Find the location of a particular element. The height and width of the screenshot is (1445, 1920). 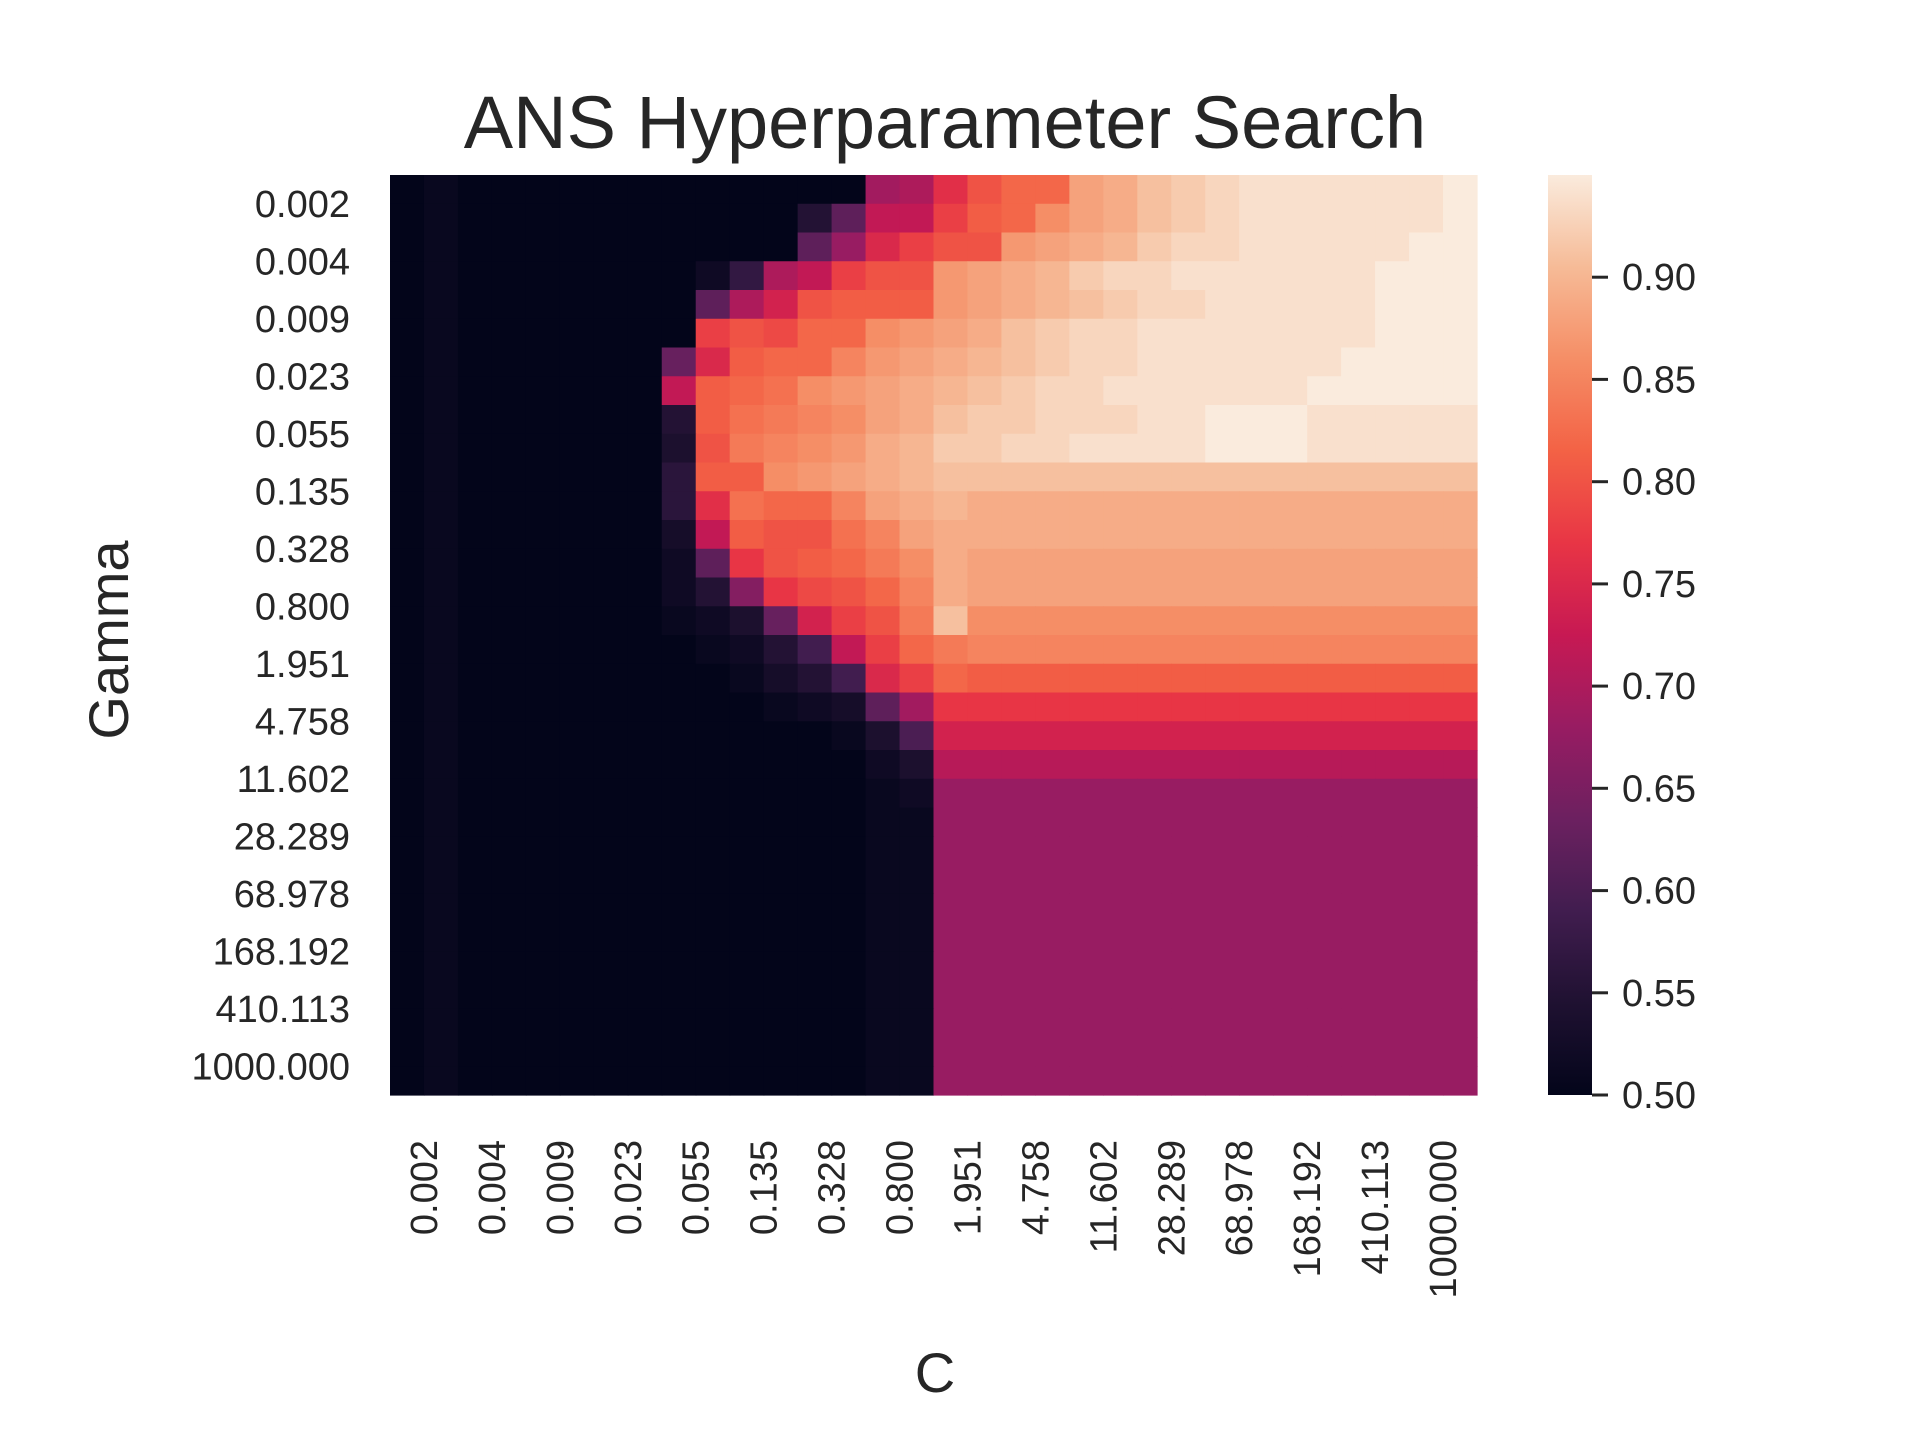

colorbar-tick-label: 0.80 is located at coordinates (1659, 483).